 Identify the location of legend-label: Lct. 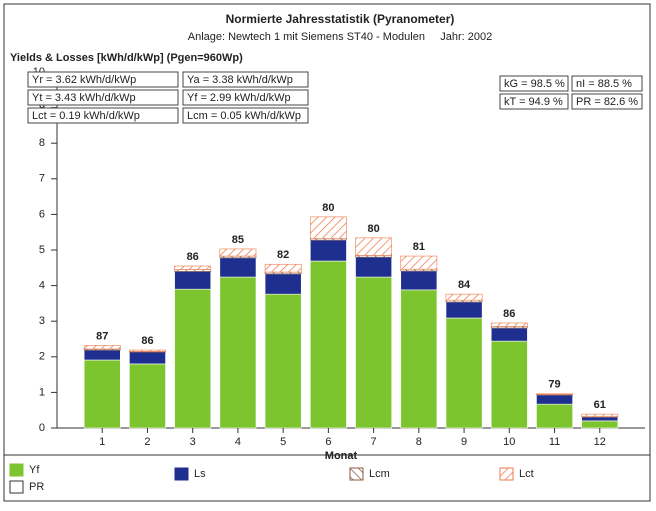
(526, 474).